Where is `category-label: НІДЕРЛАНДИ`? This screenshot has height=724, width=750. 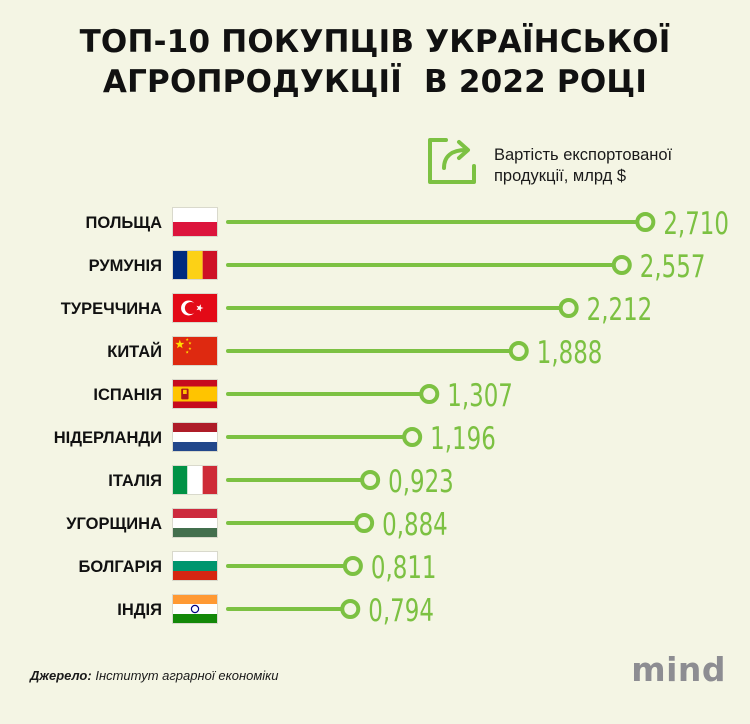
category-label: НІДЕРЛАНДИ is located at coordinates (108, 438).